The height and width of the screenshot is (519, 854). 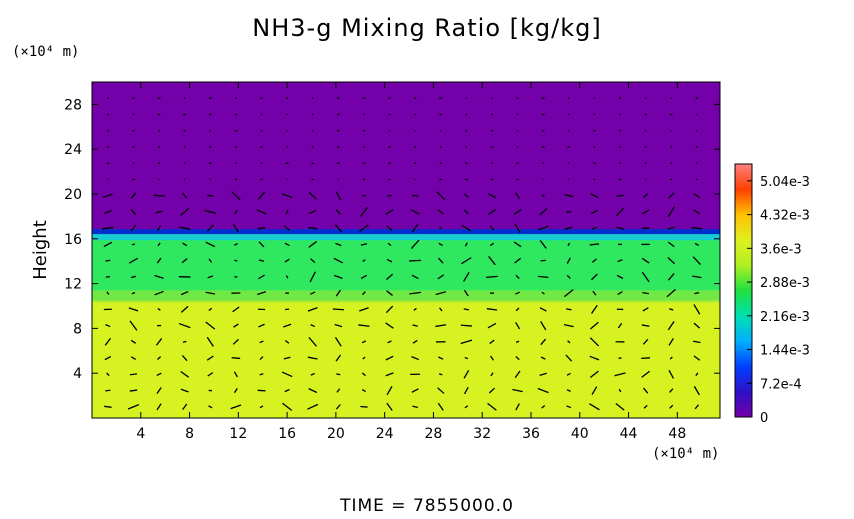 I want to click on x-tick-label: 20, so click(x=336, y=434).